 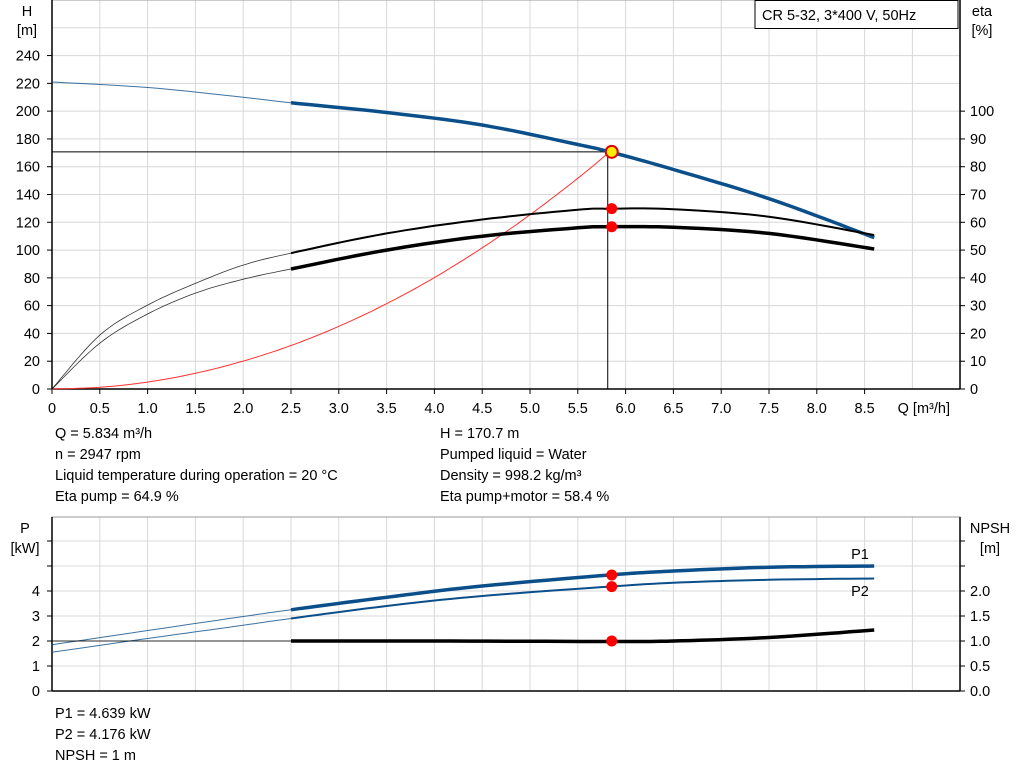 What do you see at coordinates (612, 641) in the screenshot?
I see `npsh-marker` at bounding box center [612, 641].